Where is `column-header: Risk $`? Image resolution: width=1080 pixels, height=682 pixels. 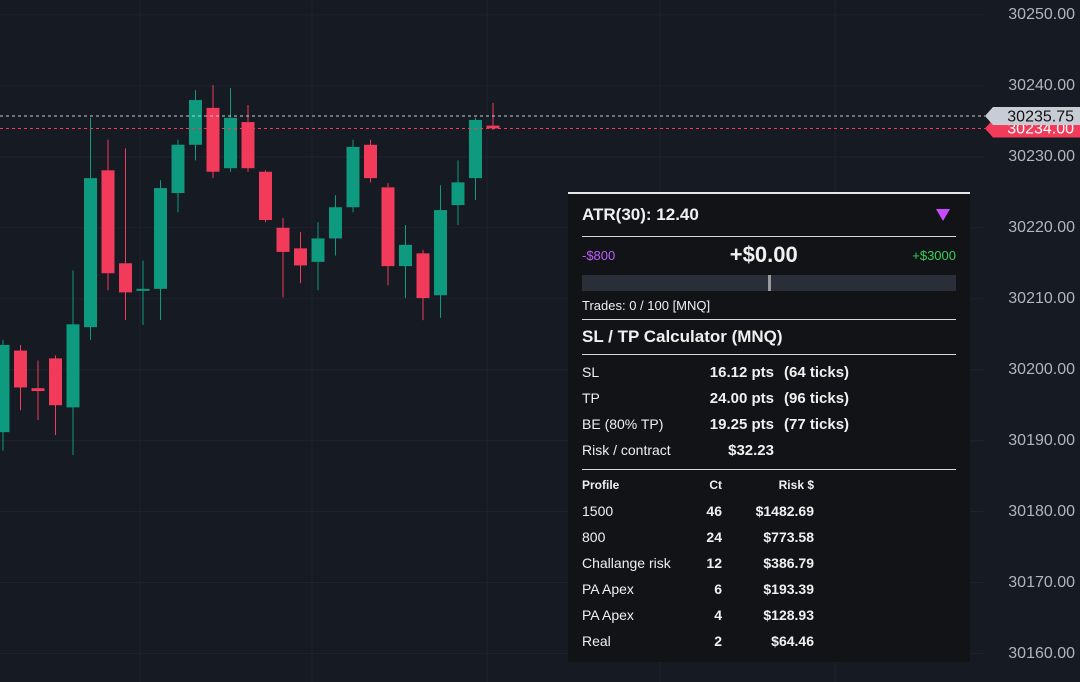 column-header: Risk $ is located at coordinates (796, 485).